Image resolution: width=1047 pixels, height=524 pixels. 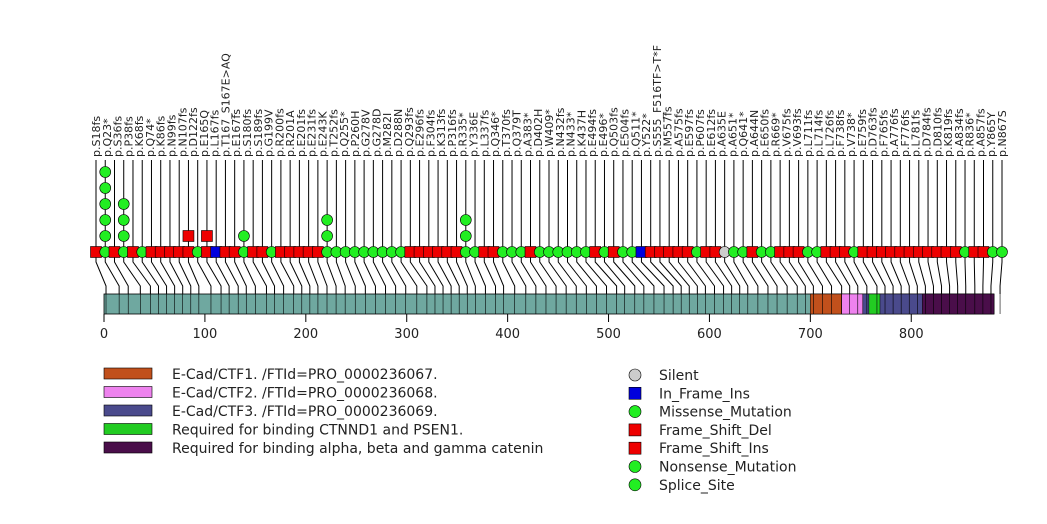 What do you see at coordinates (305, 394) in the screenshot?
I see `domain-legend-label: E-Cad/CTF2. /FTId=PRO_0000236068.` at bounding box center [305, 394].